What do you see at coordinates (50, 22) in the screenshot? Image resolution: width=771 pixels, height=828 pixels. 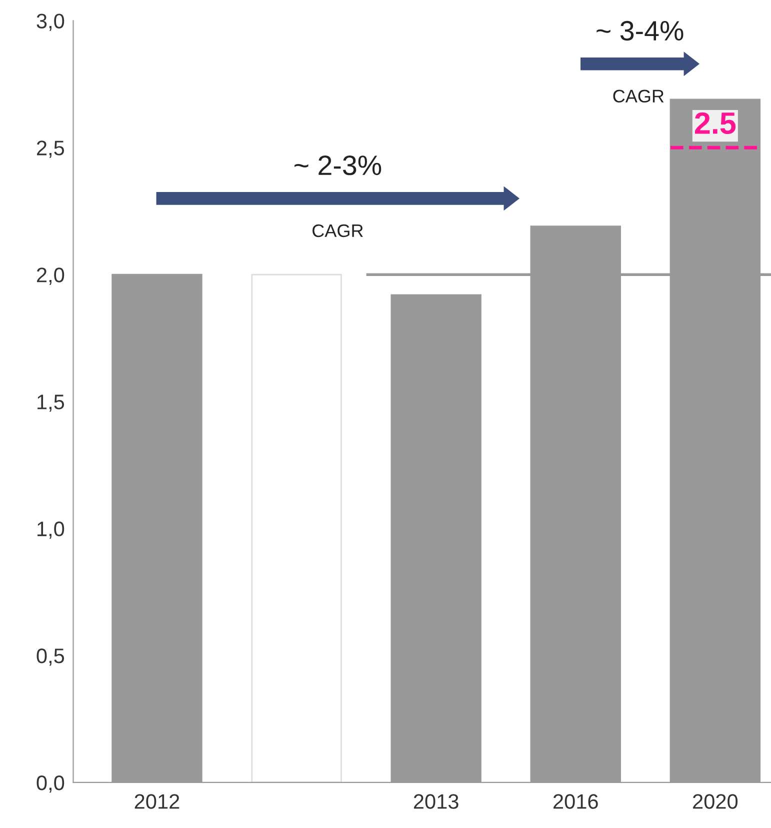 I see `y-tick-label: 3,0` at bounding box center [50, 22].